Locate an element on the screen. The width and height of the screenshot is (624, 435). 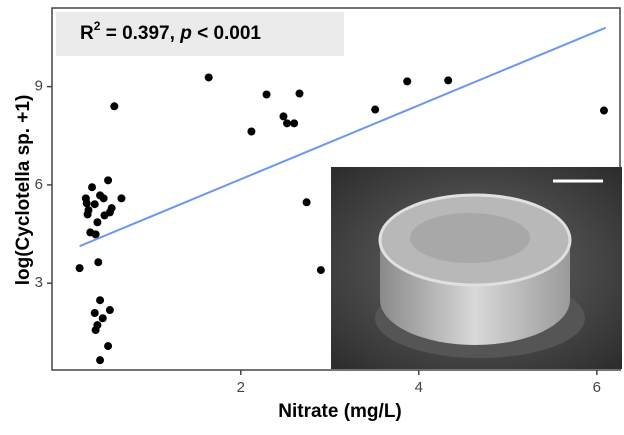
y-tick-label: 6 is located at coordinates (39, 184).